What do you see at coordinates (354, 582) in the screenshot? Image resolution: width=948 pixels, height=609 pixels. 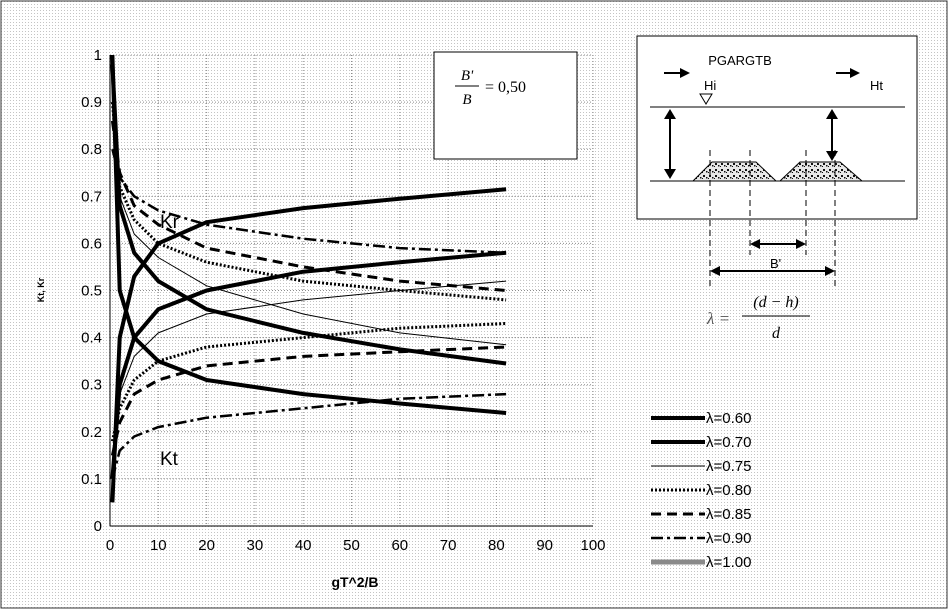 I see `x-axis-label: gT^2/B` at bounding box center [354, 582].